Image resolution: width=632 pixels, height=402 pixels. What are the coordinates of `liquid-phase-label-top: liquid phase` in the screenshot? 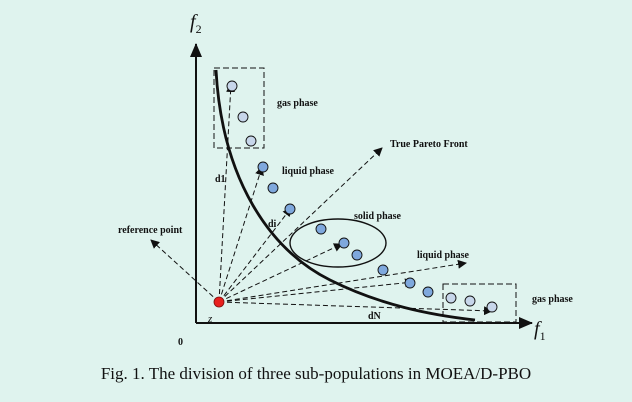 It's located at (308, 171).